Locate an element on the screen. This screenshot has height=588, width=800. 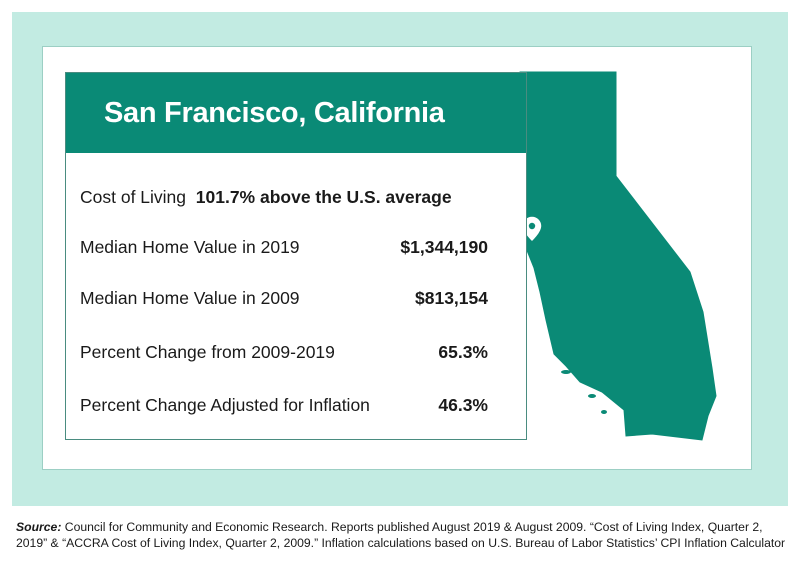
stat-row-percent-change: Percent Change from 2009-2019 65.3% is located at coordinates (284, 353).